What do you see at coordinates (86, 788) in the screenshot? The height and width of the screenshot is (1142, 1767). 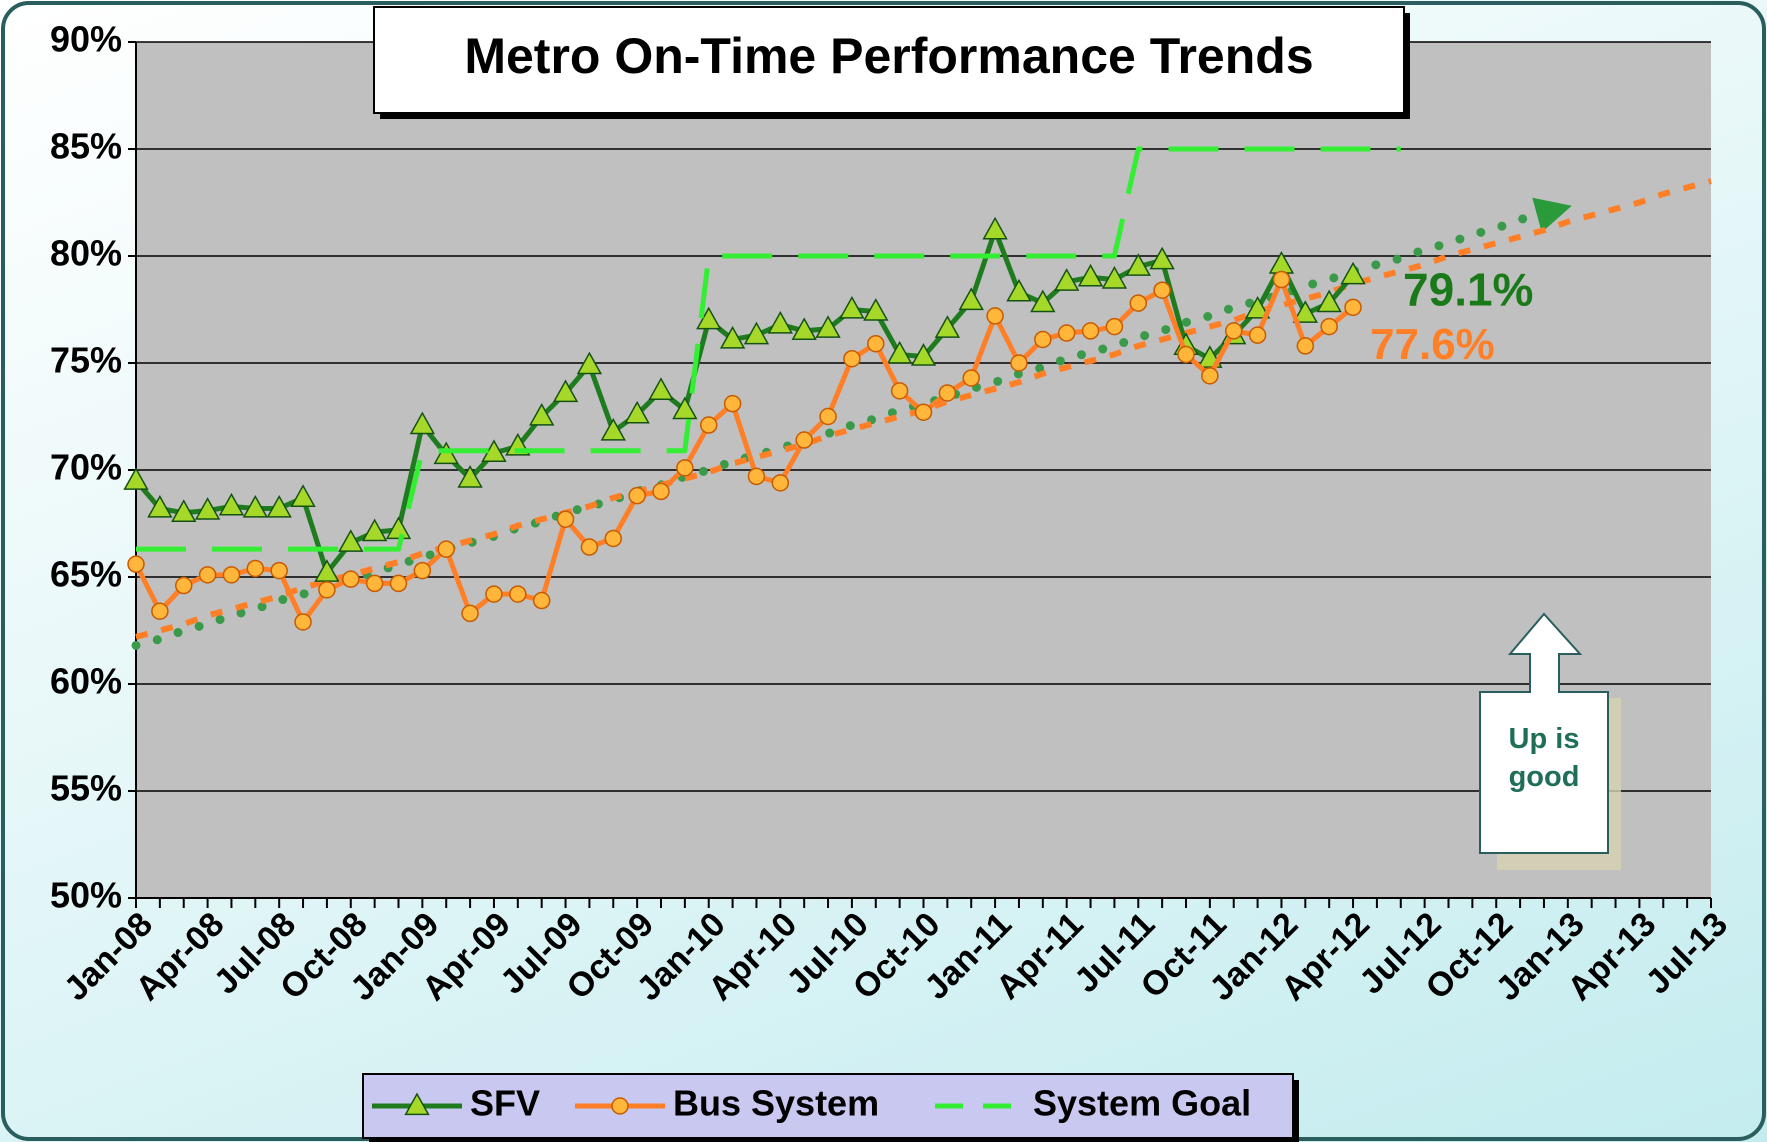 I see `y-tick-label: 55%` at bounding box center [86, 788].